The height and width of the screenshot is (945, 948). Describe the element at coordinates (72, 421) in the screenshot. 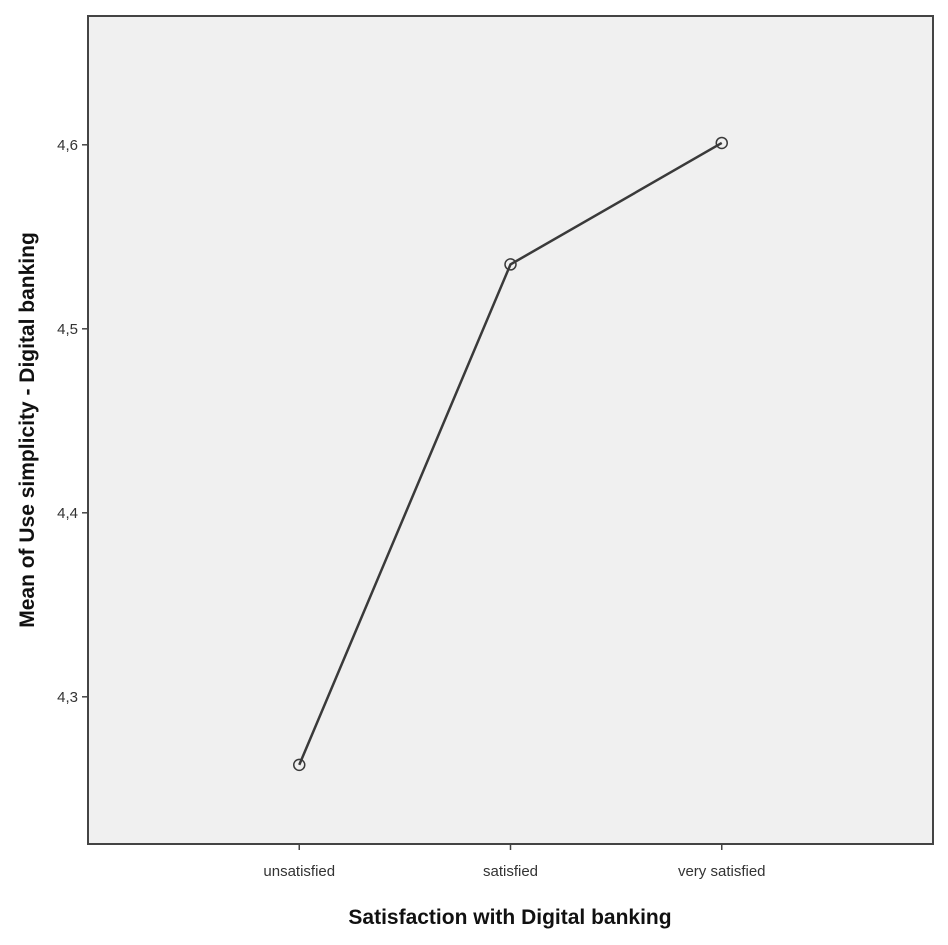

I see `y-axis-ticks: 4,3 4,4 4,5 4,6` at that location.